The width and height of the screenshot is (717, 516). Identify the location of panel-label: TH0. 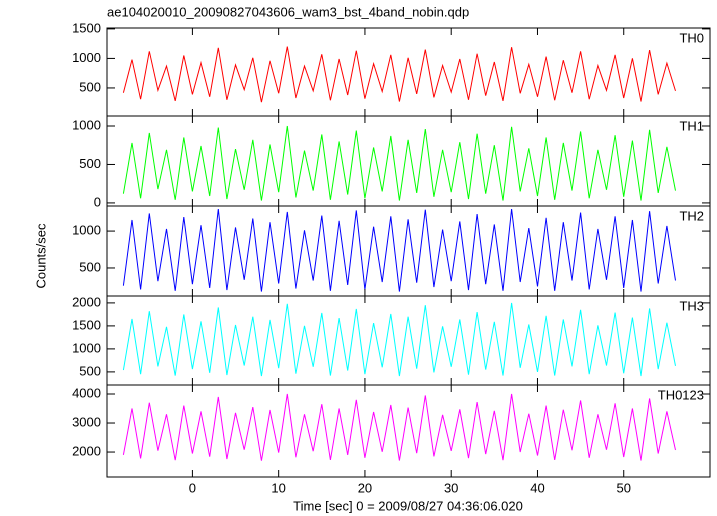
(691, 37).